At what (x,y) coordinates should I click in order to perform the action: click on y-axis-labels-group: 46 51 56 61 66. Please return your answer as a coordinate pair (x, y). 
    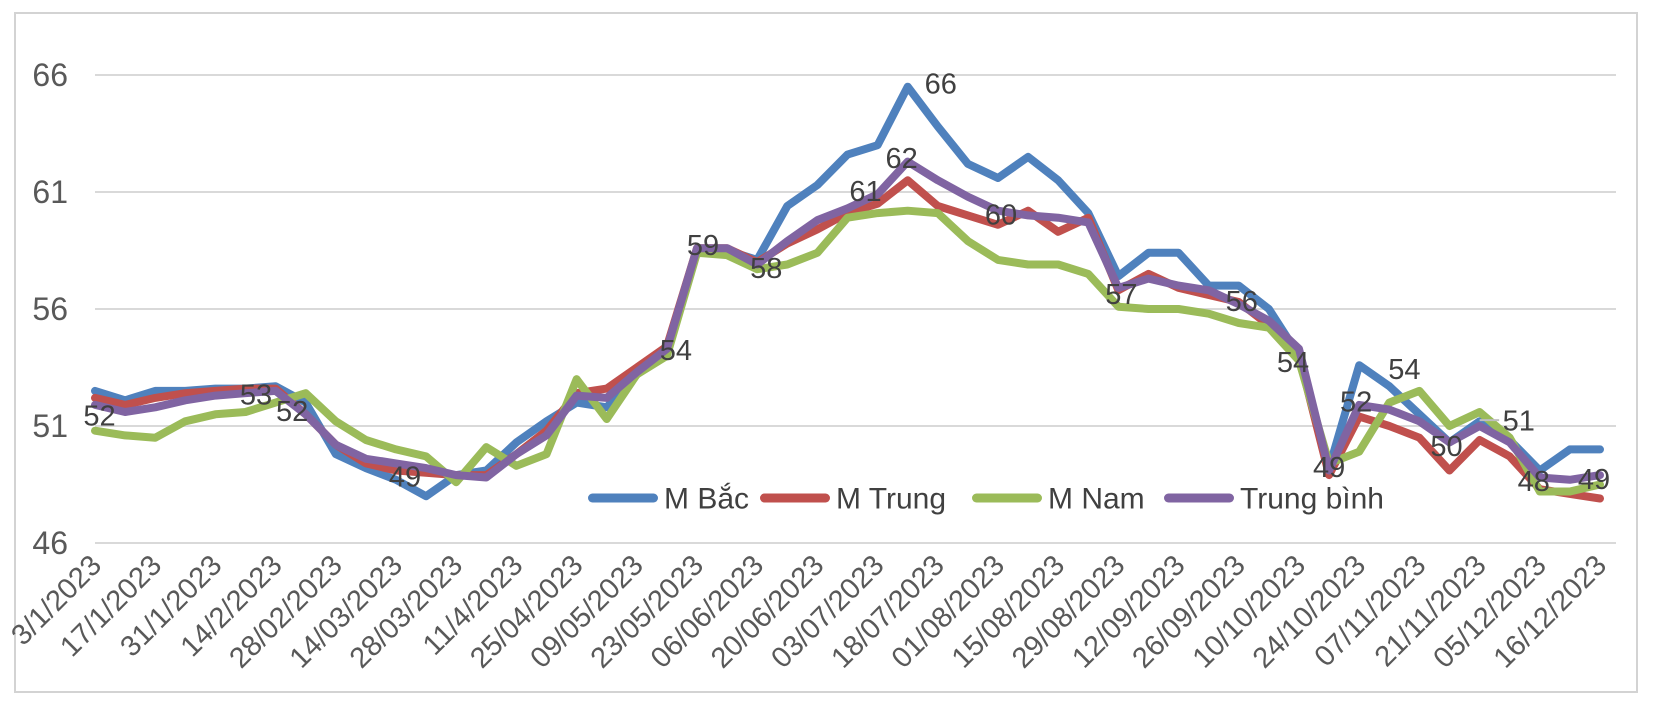
    Looking at the image, I should click on (50, 309).